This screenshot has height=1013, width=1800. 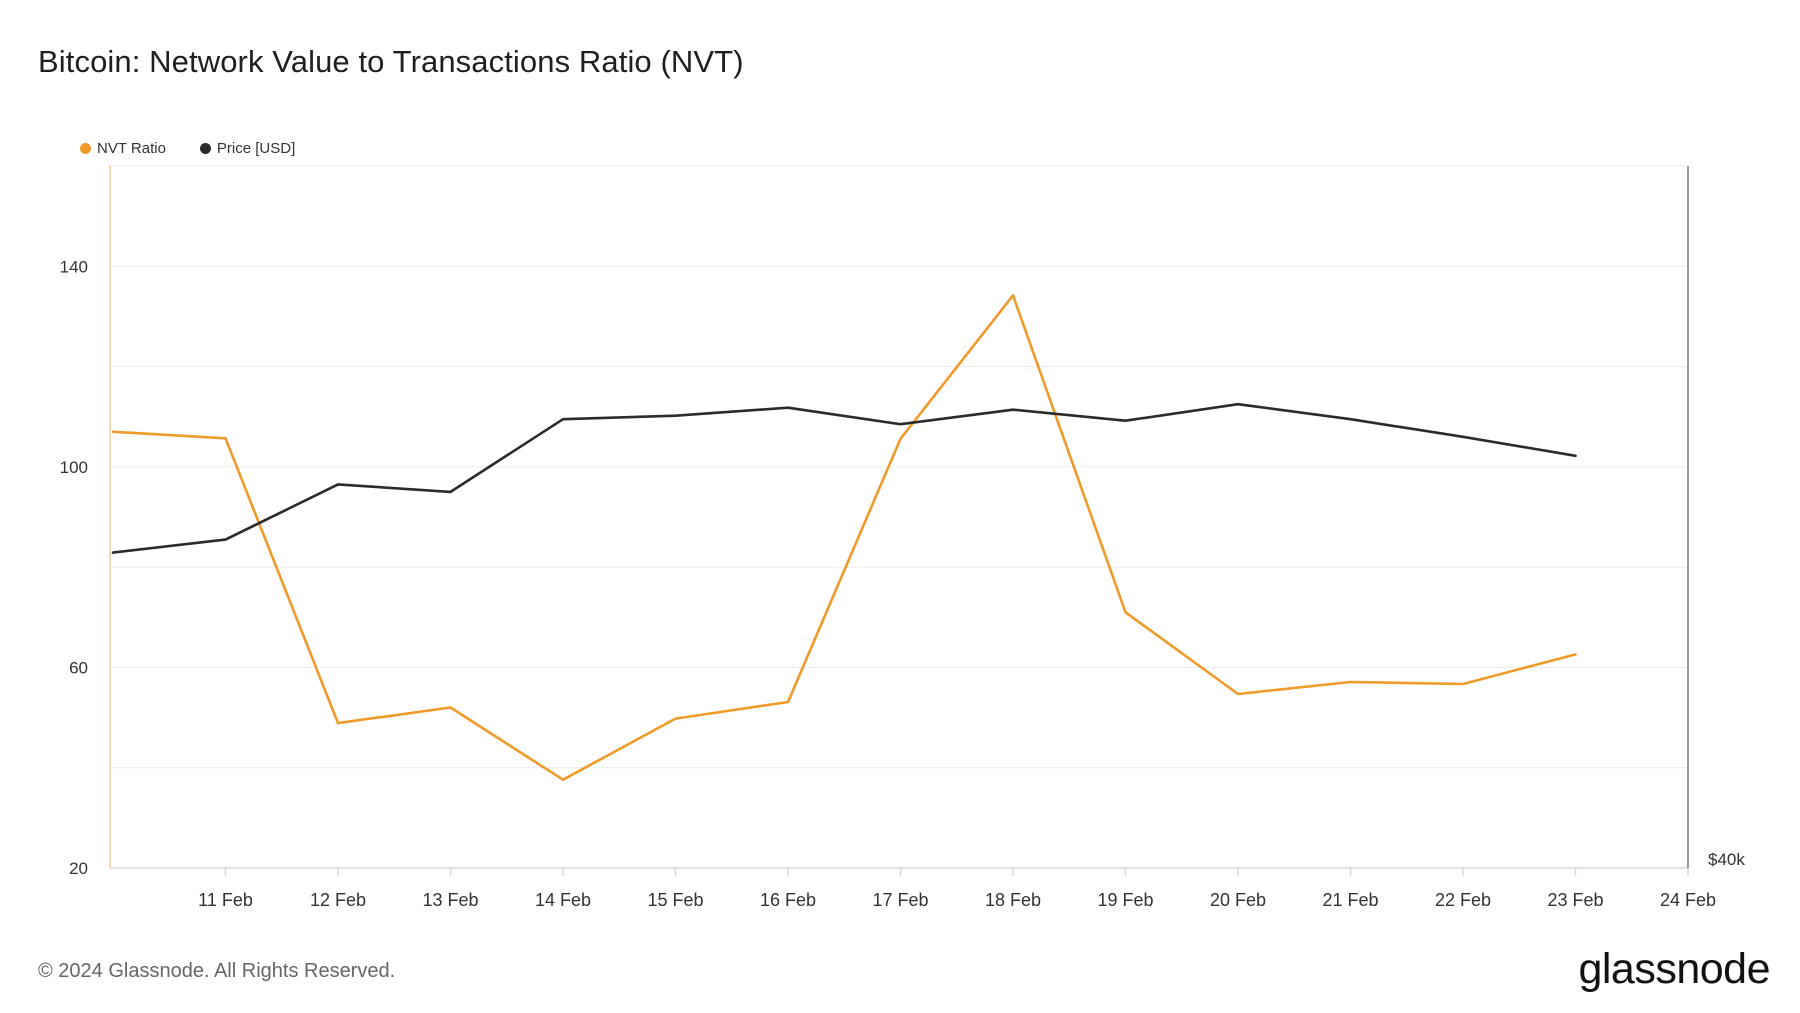 What do you see at coordinates (85, 148) in the screenshot?
I see `nvt-legend-dot-icon` at bounding box center [85, 148].